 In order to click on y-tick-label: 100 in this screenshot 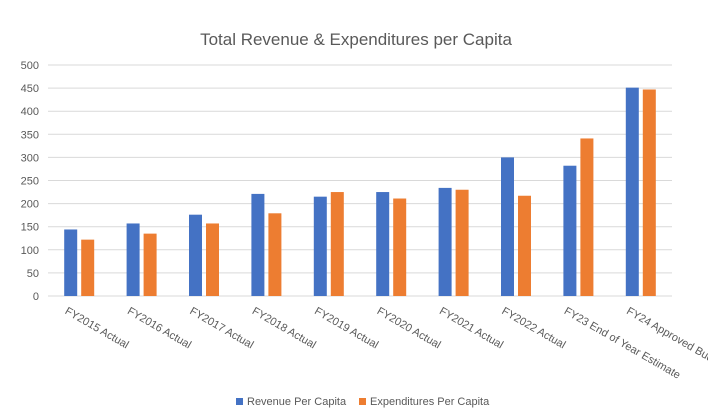, I will do `click(30, 251)`.